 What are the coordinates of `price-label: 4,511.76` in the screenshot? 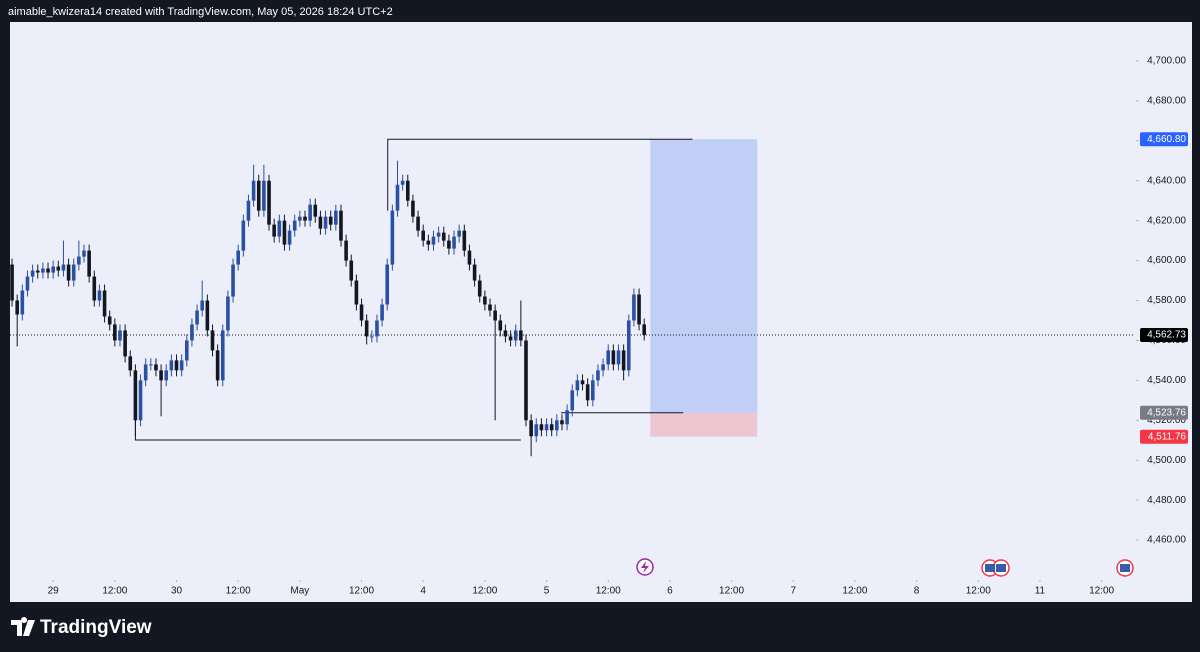 It's located at (1167, 436).